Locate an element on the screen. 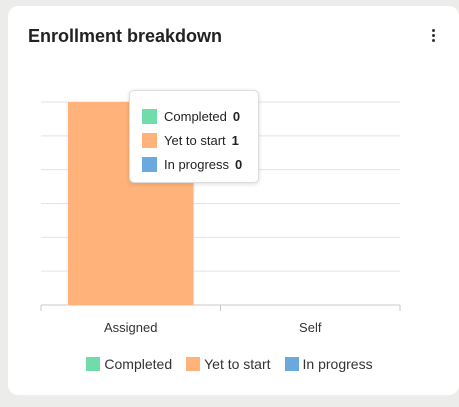 The width and height of the screenshot is (459, 407). legend-label-completed: Completed is located at coordinates (138, 364).